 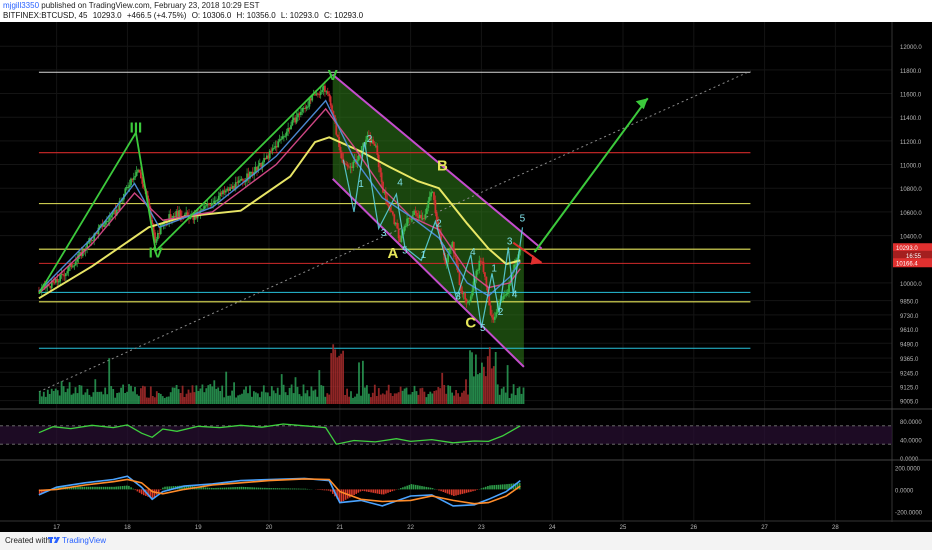 I want to click on time-tick-23: 23, so click(x=481, y=528).